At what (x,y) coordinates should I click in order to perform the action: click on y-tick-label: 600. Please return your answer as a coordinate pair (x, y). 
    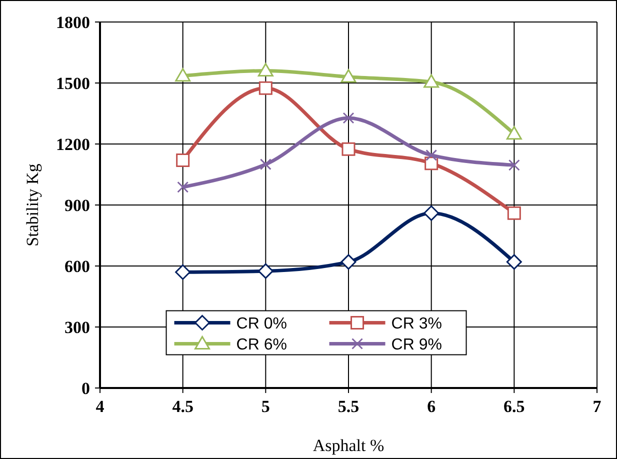
    Looking at the image, I should click on (77, 266).